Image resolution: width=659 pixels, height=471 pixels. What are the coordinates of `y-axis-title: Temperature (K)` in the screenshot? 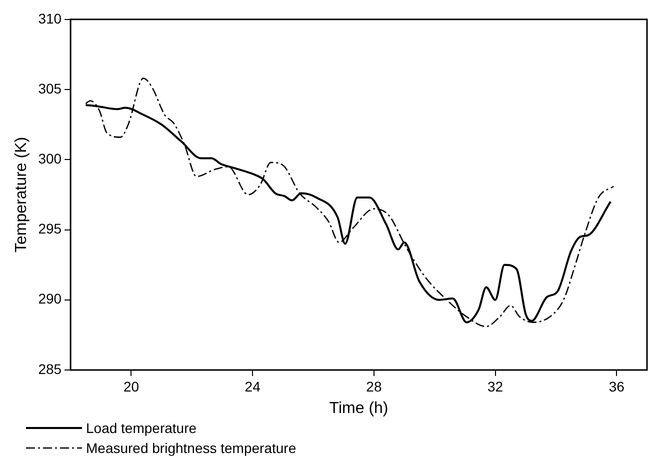 It's located at (21, 194).